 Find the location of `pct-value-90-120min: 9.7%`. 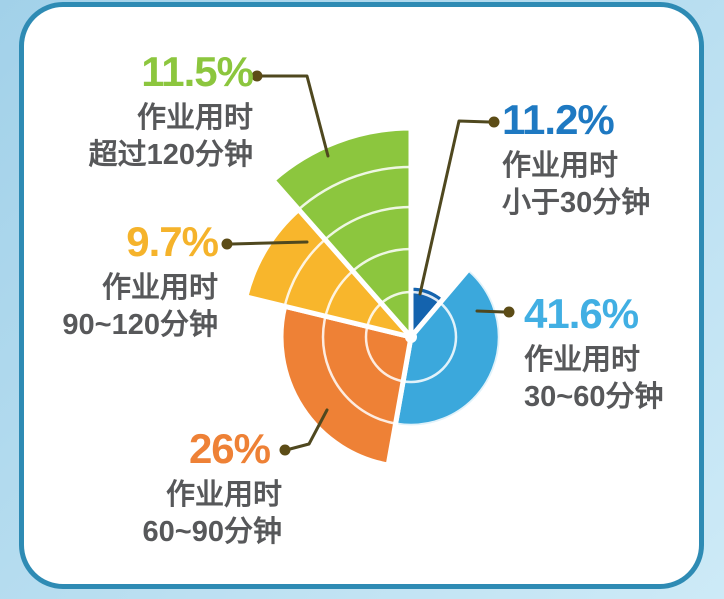

pct-value-90-120min: 9.7% is located at coordinates (172, 241).